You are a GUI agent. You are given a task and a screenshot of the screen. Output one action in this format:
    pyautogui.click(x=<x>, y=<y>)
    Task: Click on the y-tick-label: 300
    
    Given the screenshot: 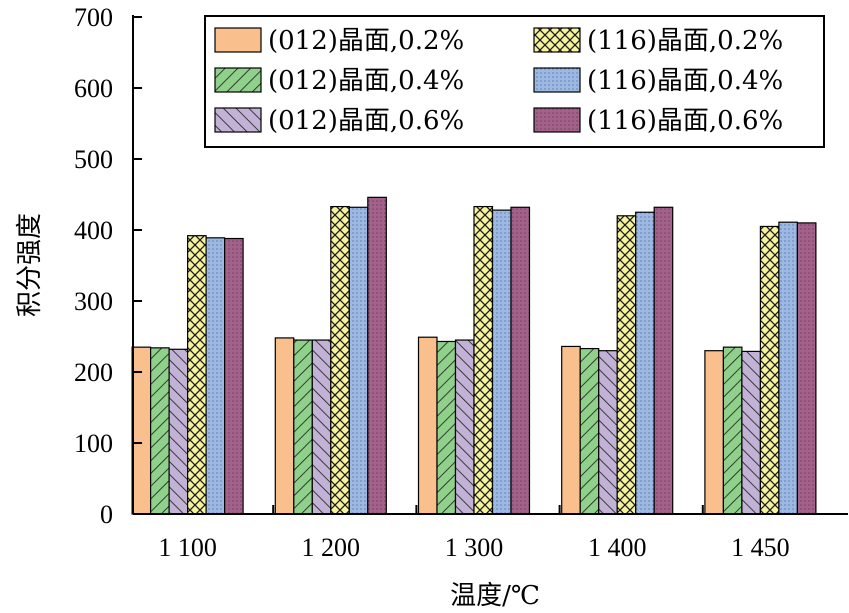 What is the action you would take?
    pyautogui.click(x=93, y=301)
    